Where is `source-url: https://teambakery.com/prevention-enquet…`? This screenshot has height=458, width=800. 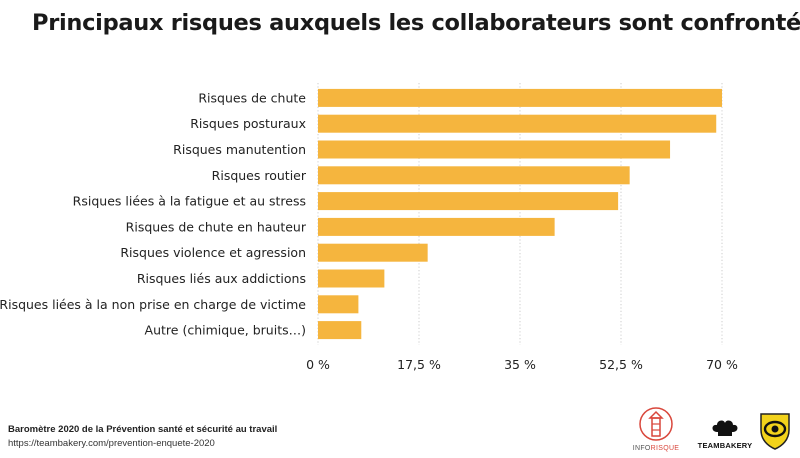
source-url: https://teambakery.com/prevention-enquet… is located at coordinates (111, 443).